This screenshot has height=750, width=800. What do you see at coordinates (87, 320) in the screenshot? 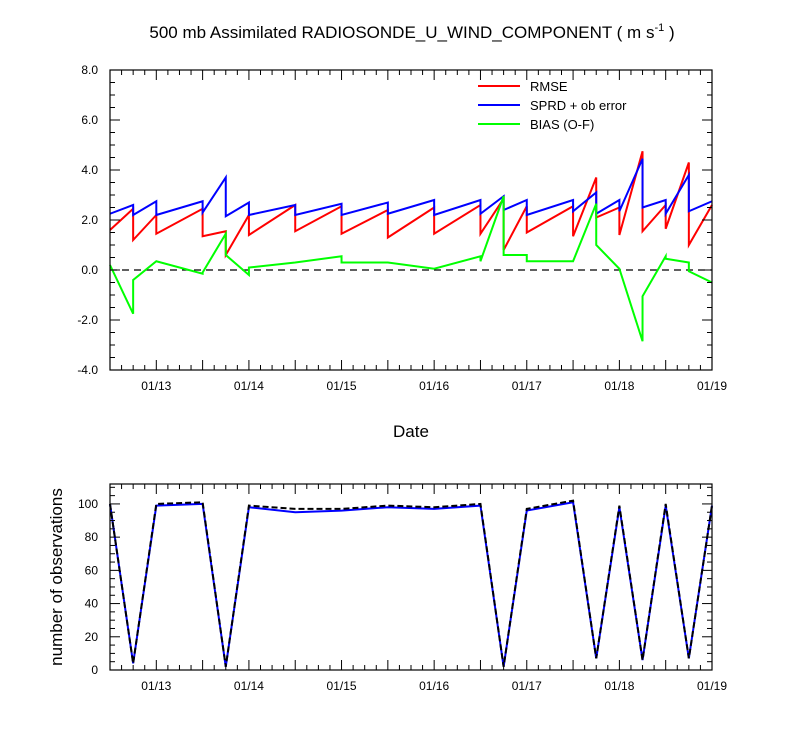
I see `y-tick-label: -2.0` at bounding box center [87, 320].